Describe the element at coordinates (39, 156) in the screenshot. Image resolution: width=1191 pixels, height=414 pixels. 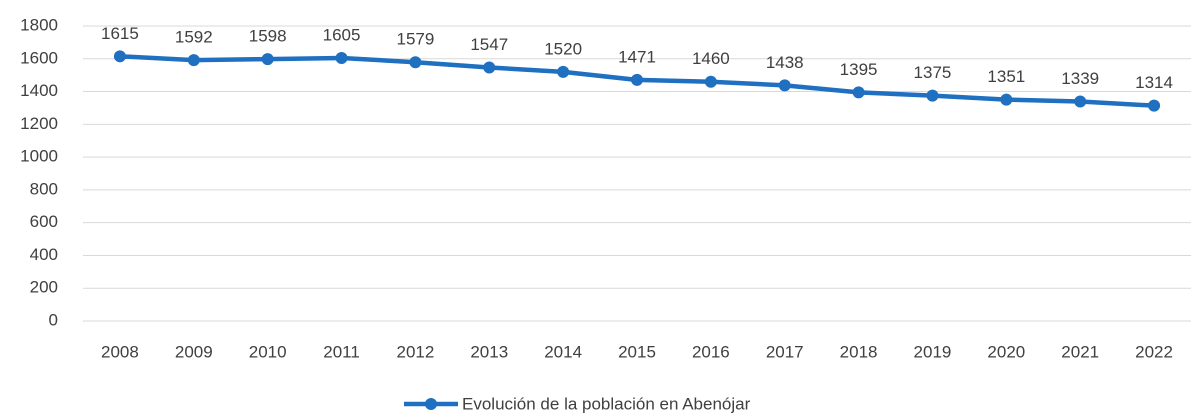
I see `y-tick-label: 1000` at that location.